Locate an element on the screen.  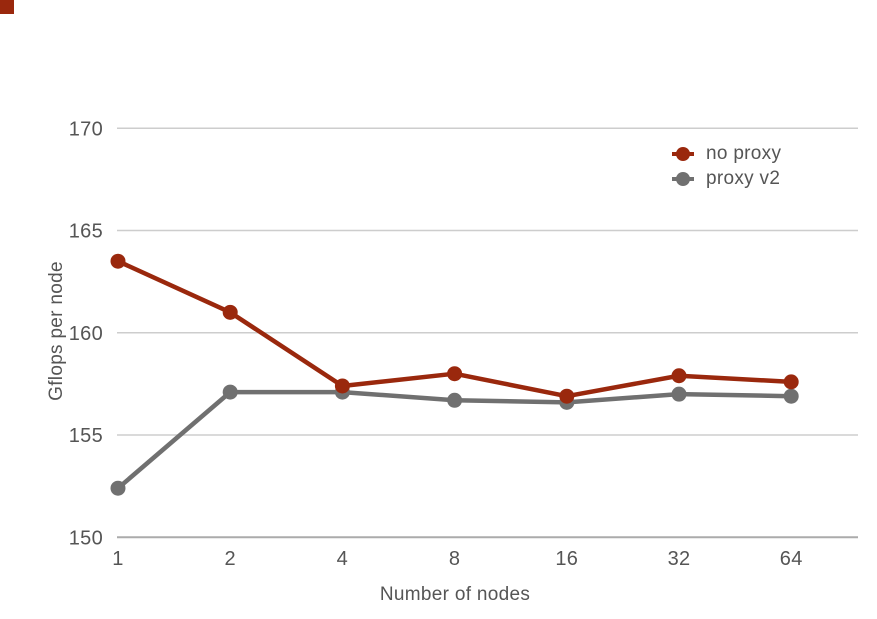
legend: no proxy proxy v2 is located at coordinates (725, 166).